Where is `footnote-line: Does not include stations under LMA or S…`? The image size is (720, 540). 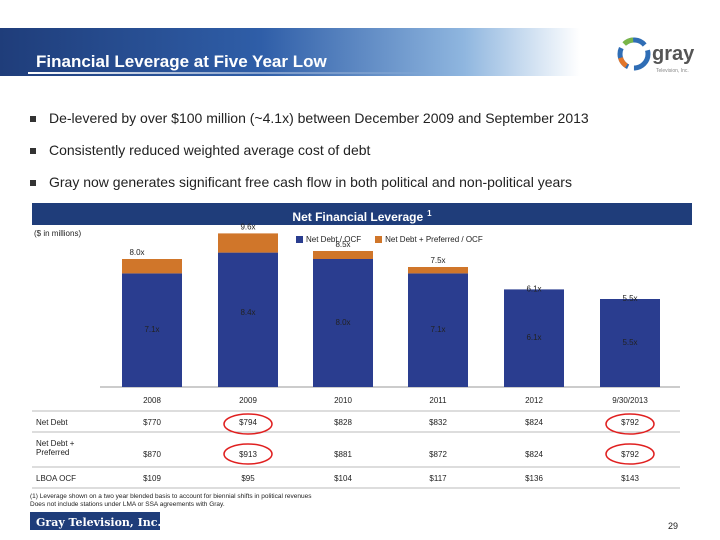
footnote-line: Does not include stations under LMA or S… is located at coordinates (127, 504).